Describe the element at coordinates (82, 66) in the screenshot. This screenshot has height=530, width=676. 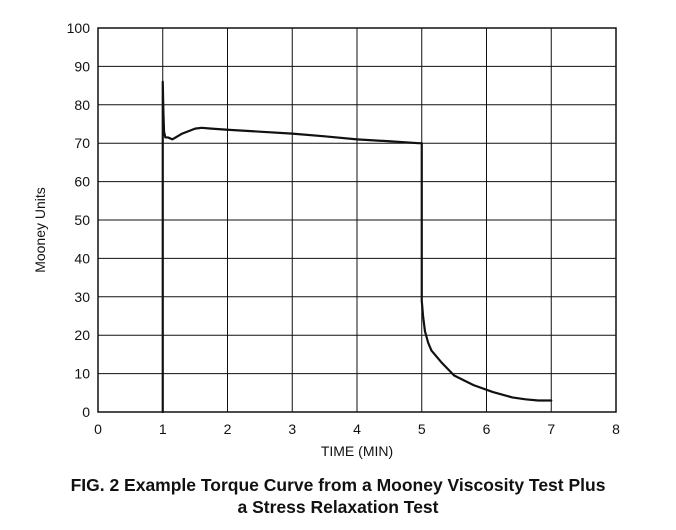
I see `y-tick-label: 90` at that location.